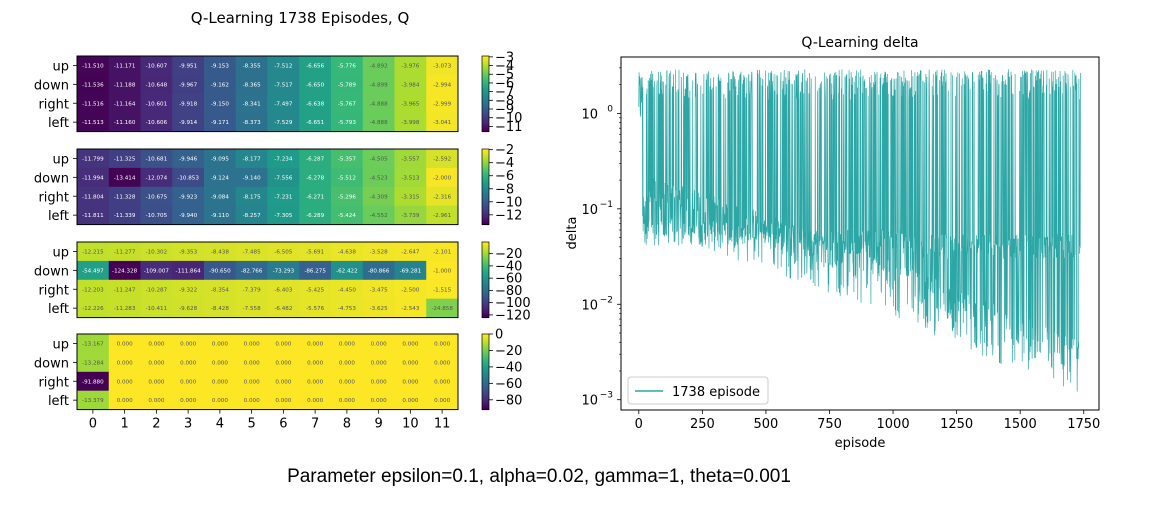  What do you see at coordinates (283, 178) in the screenshot?
I see `heatmap-cell-label: -7.556` at bounding box center [283, 178].